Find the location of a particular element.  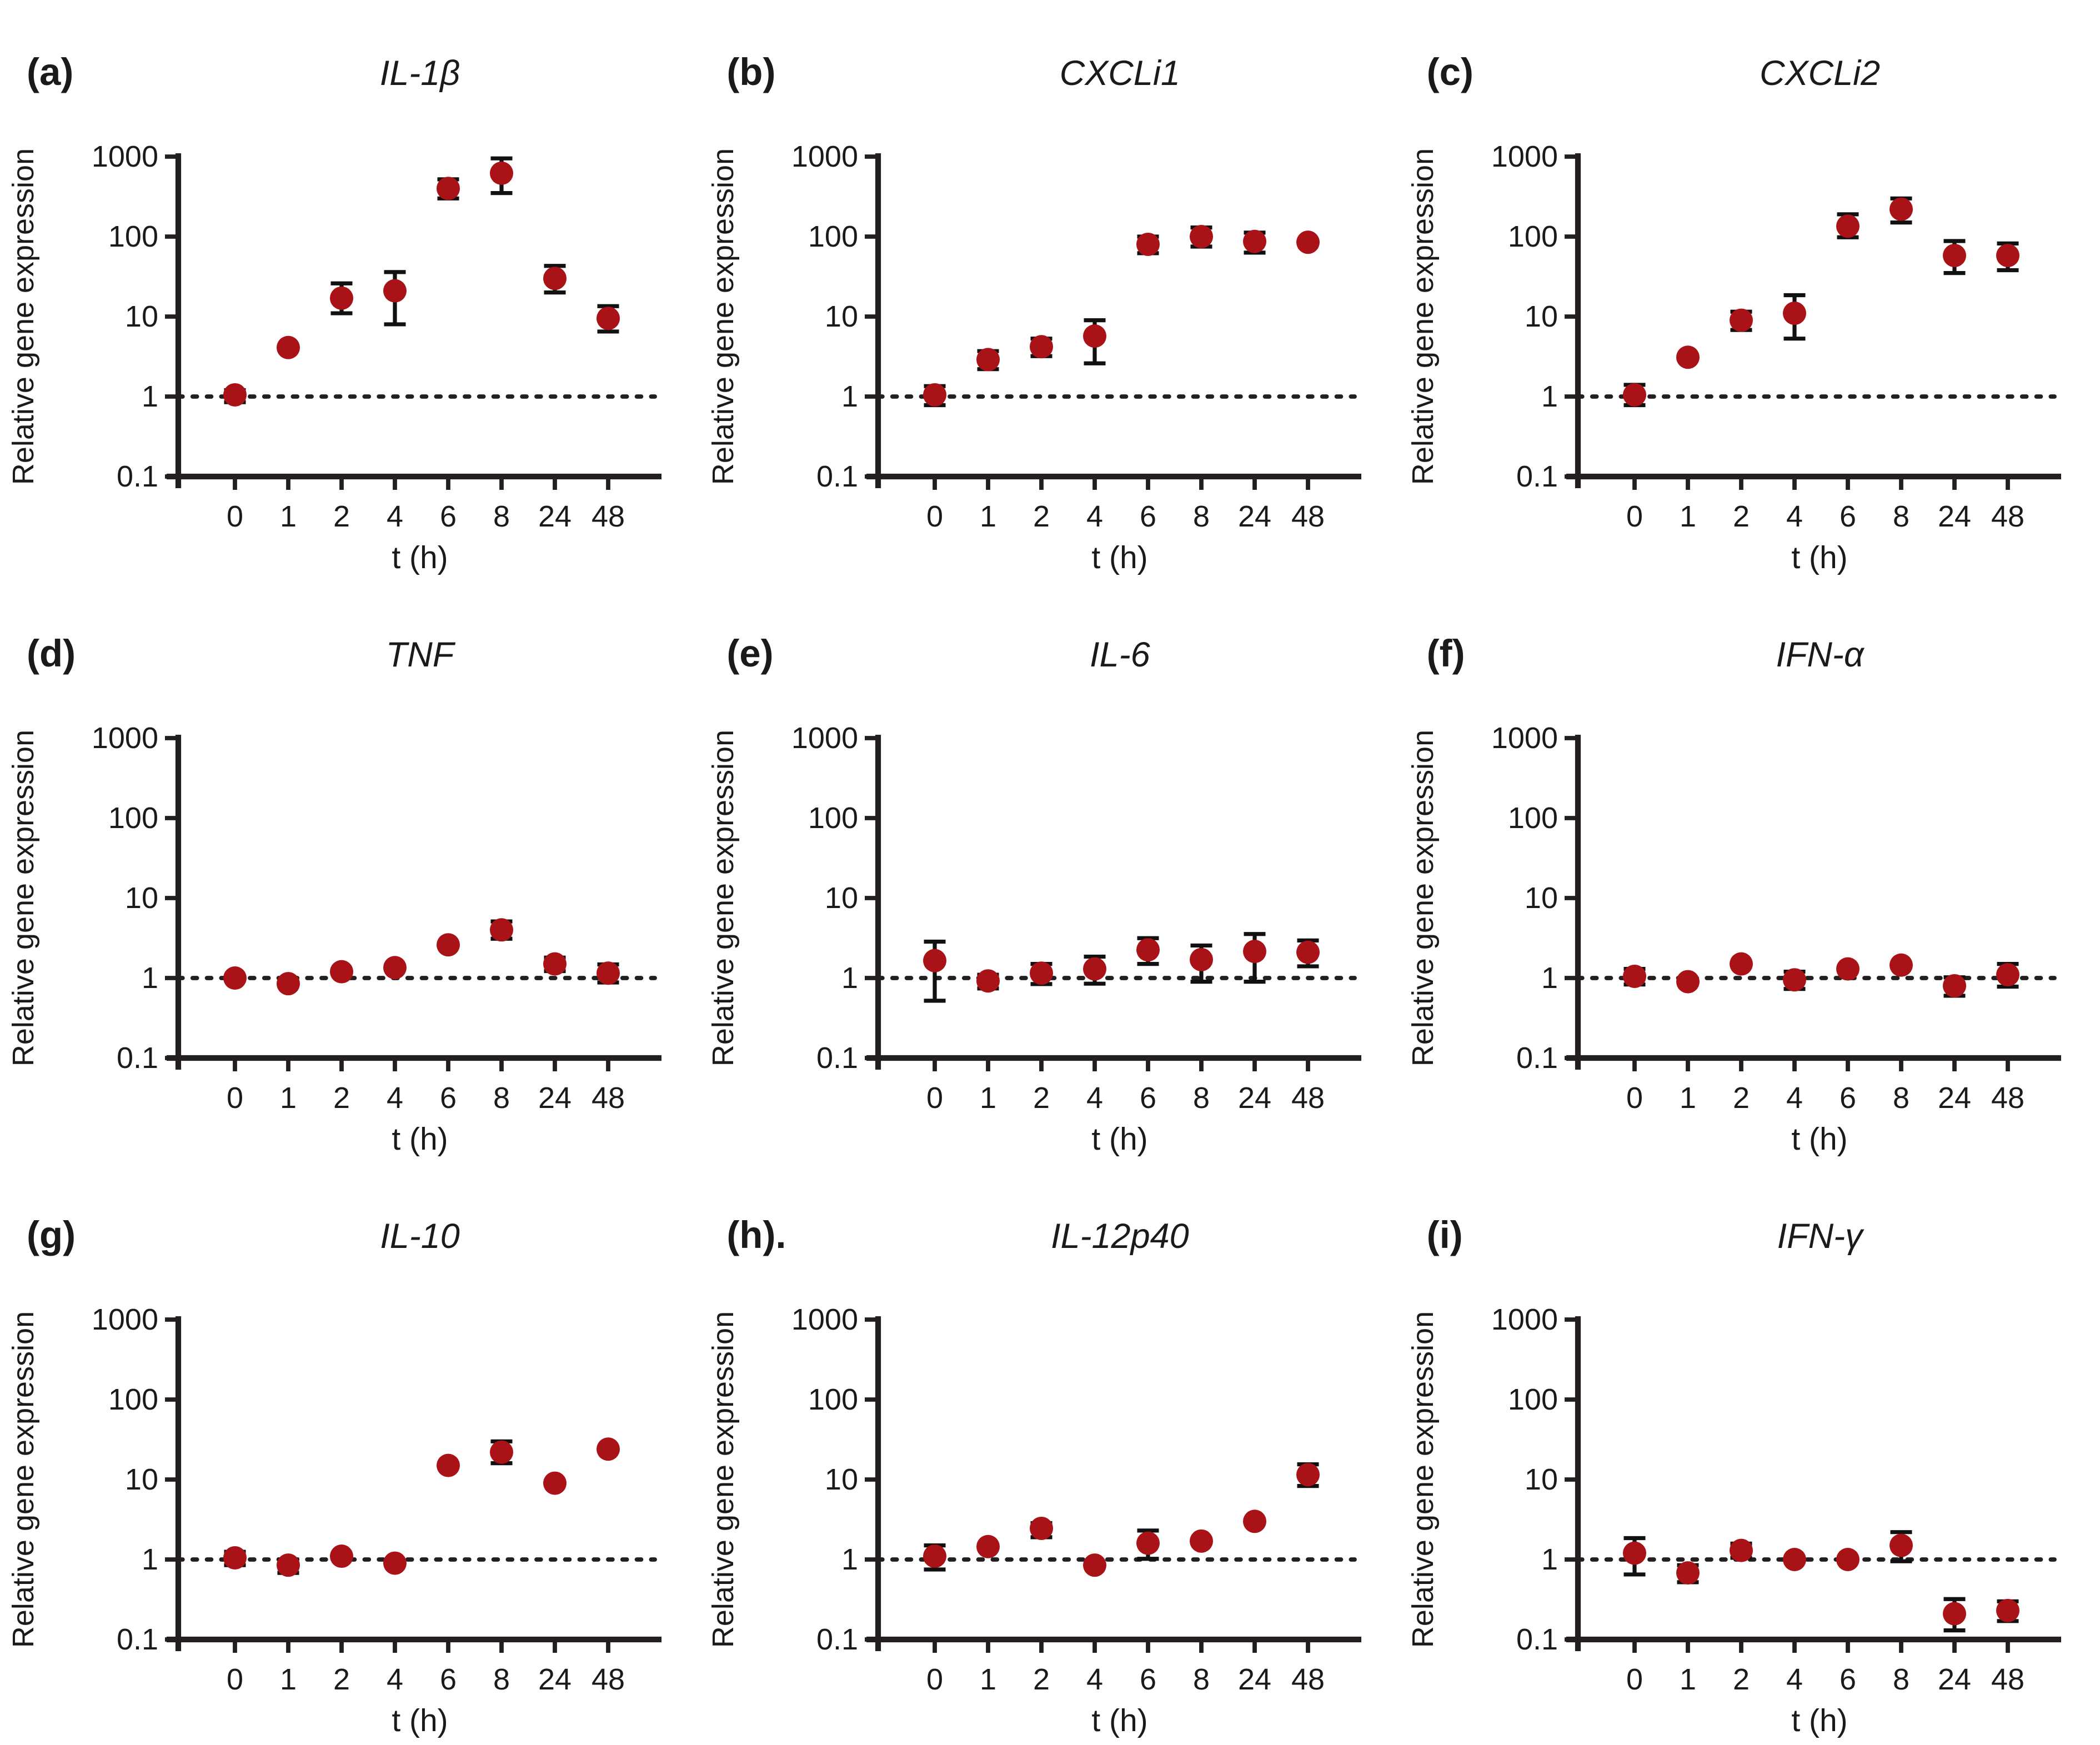

panel-letter: (d) is located at coordinates (52, 653).